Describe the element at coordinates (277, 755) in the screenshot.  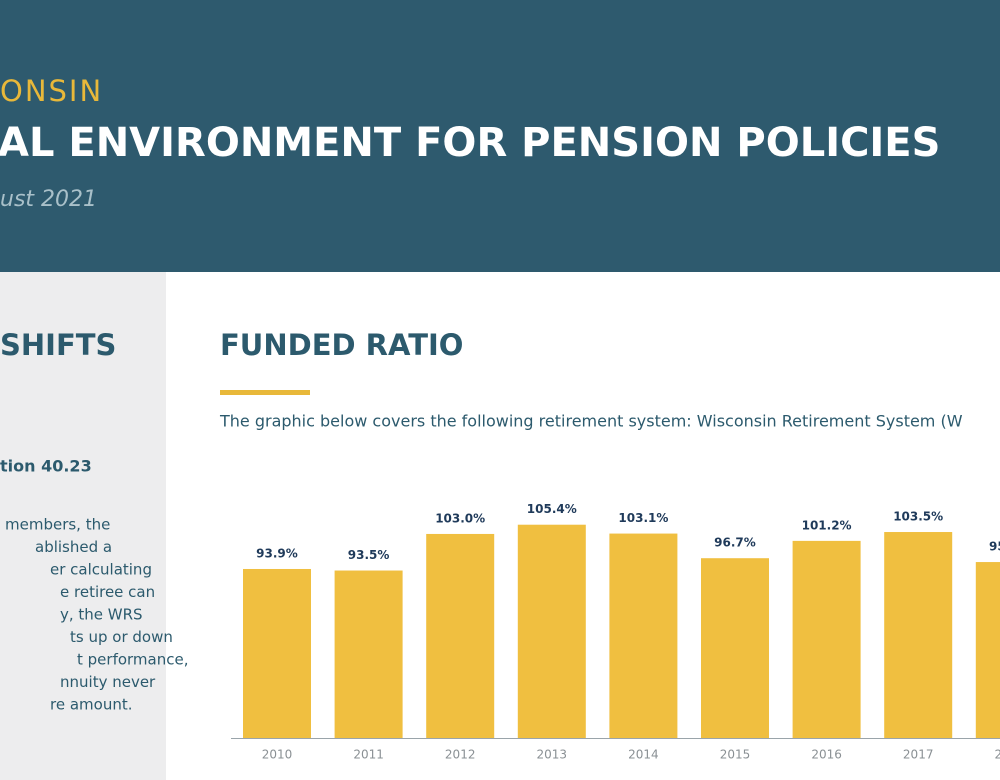
I see `x-tick-label: 2010` at that location.